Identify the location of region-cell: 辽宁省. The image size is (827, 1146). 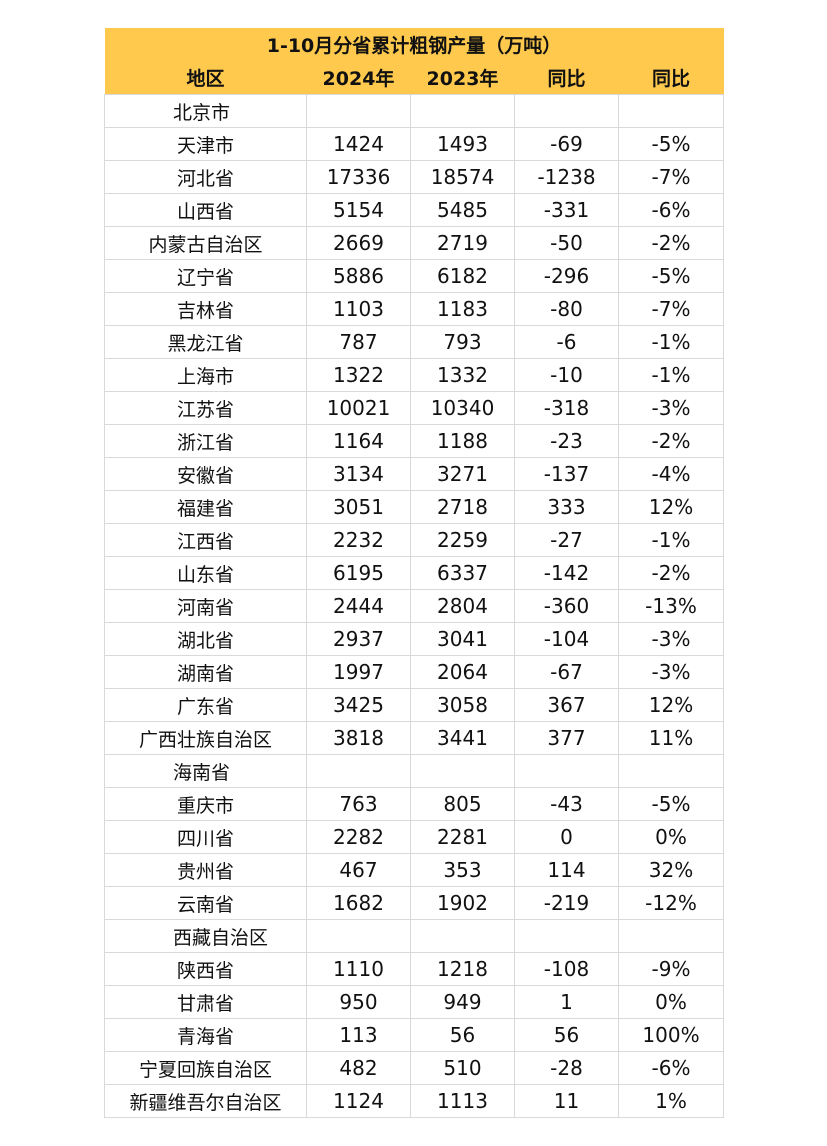
(205, 276).